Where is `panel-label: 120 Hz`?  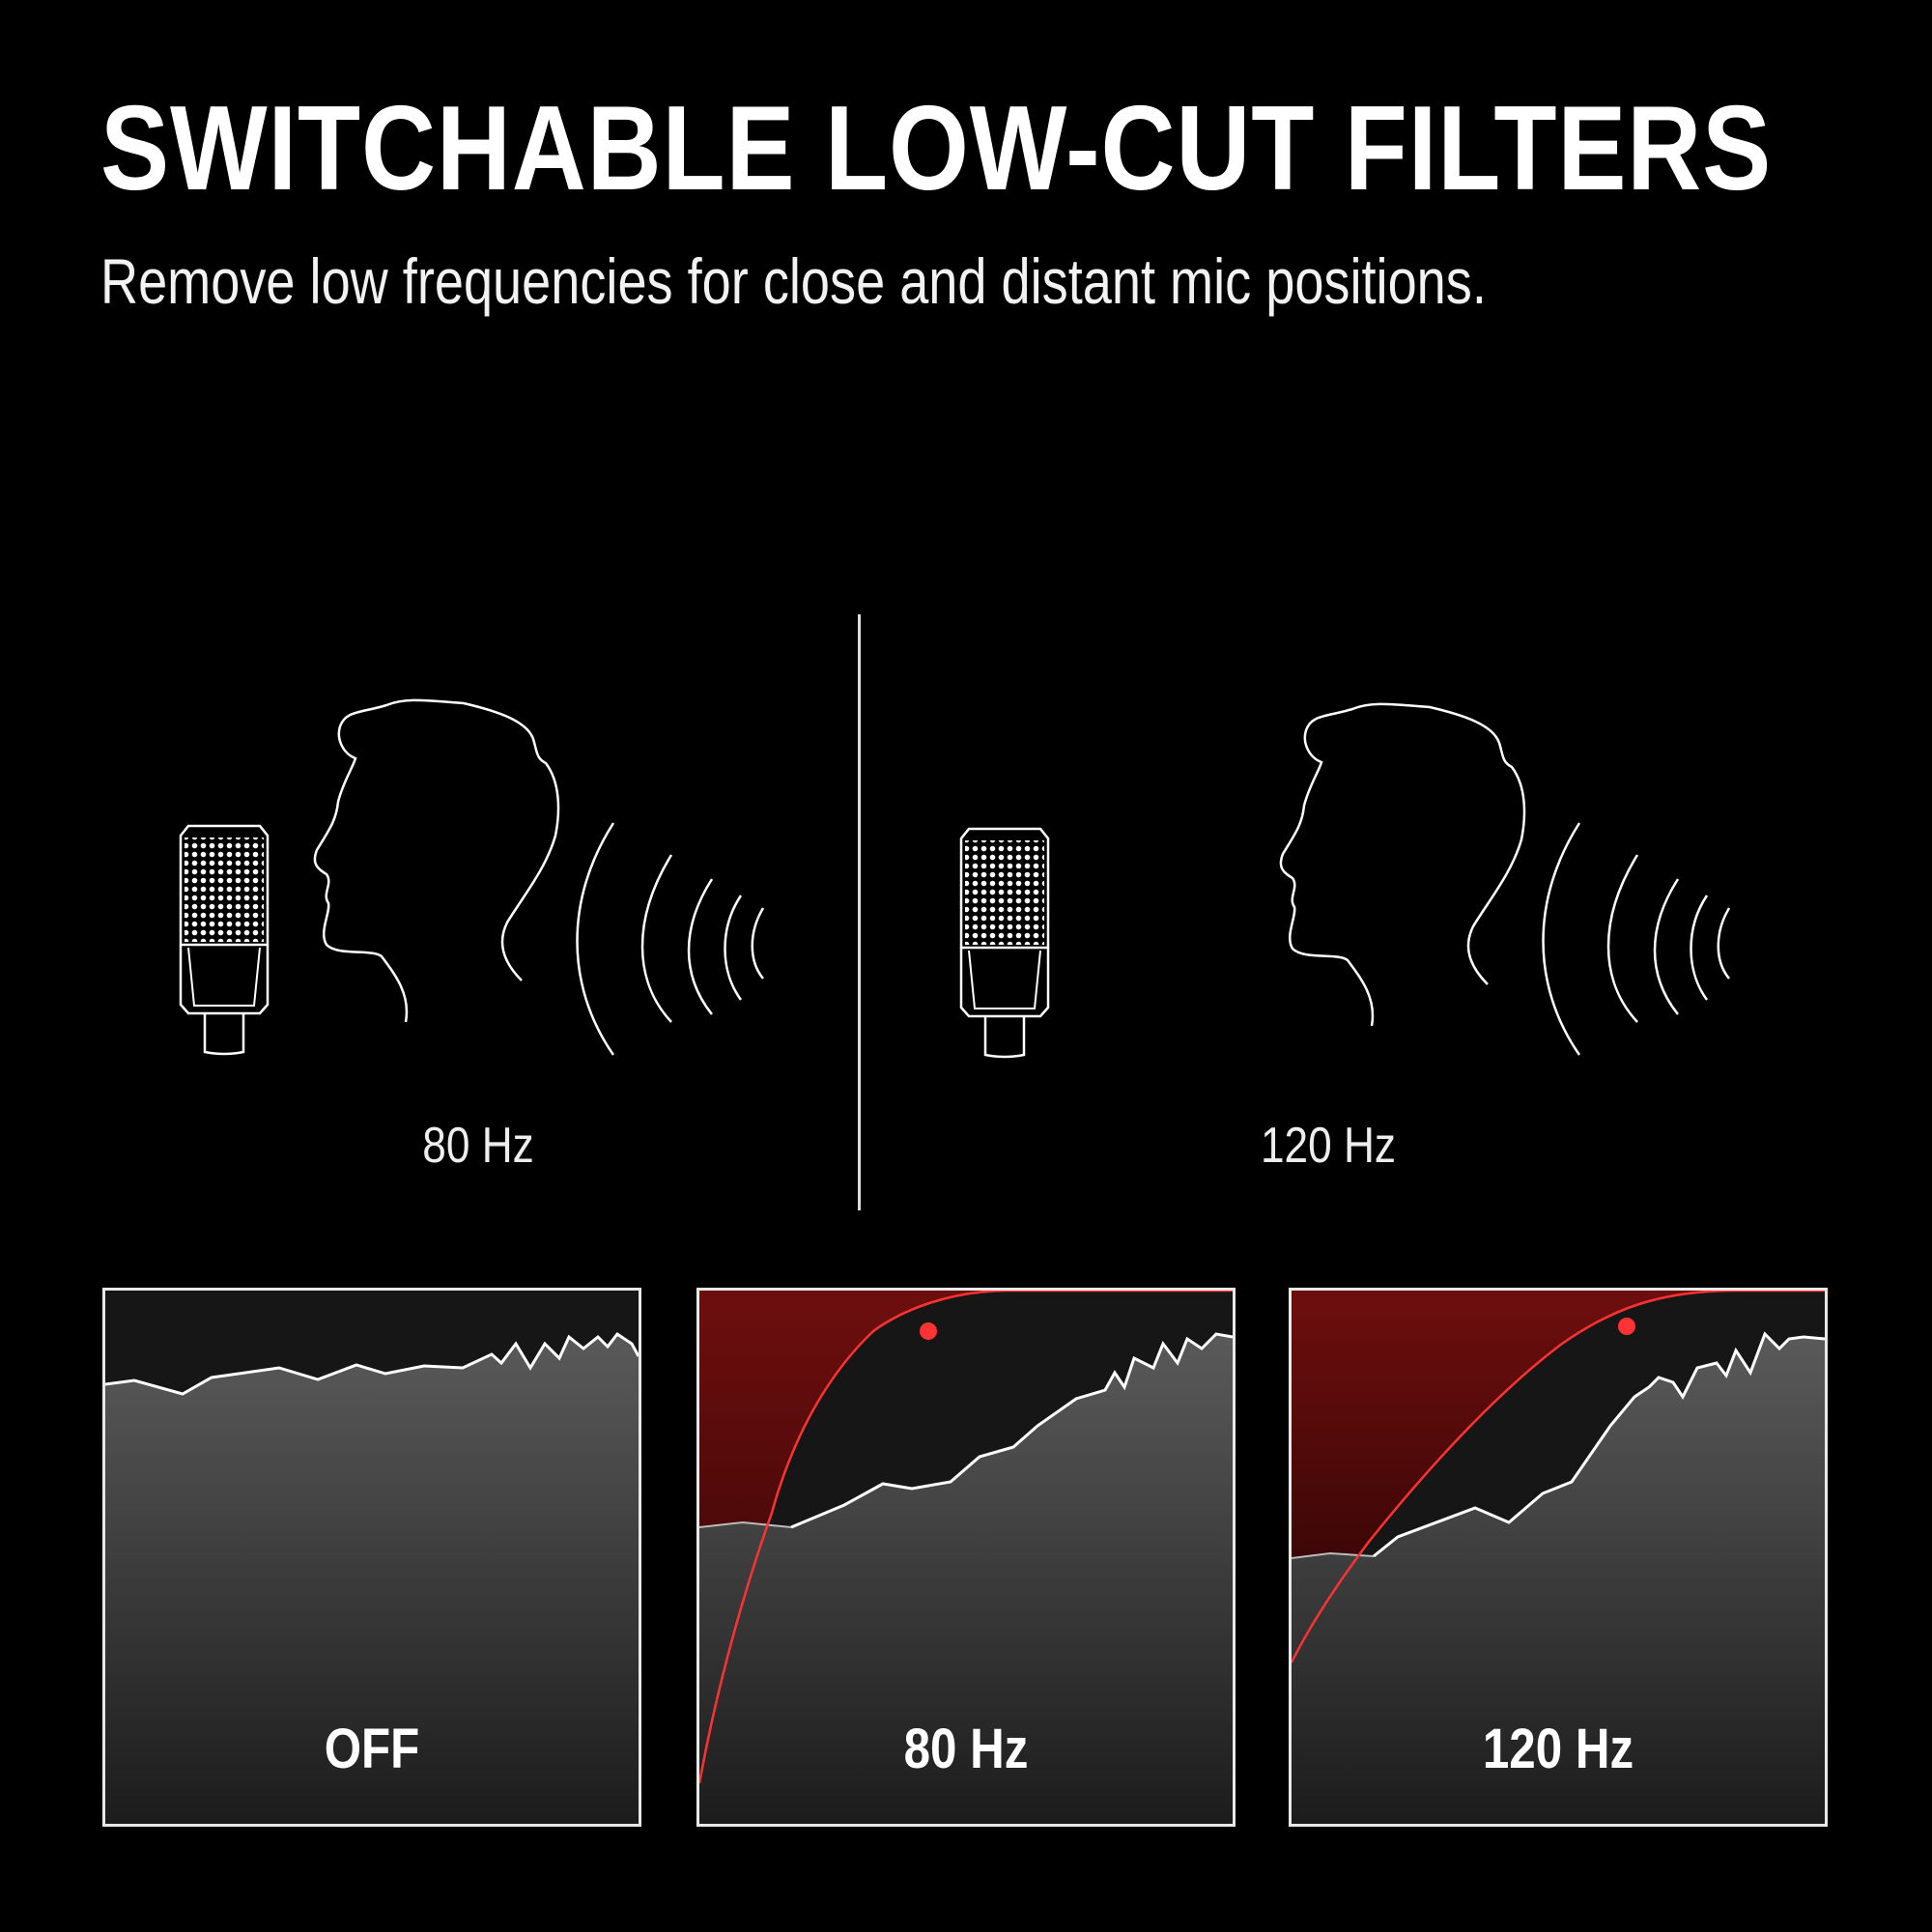 panel-label: 120 Hz is located at coordinates (1558, 1749).